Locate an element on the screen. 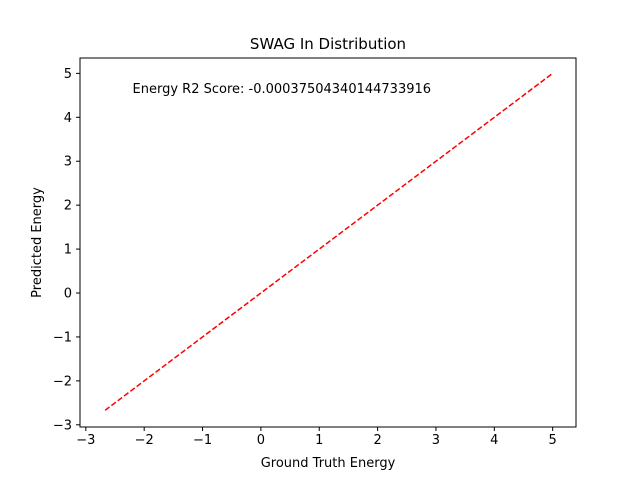  x-tick-label: −2 is located at coordinates (144, 440).